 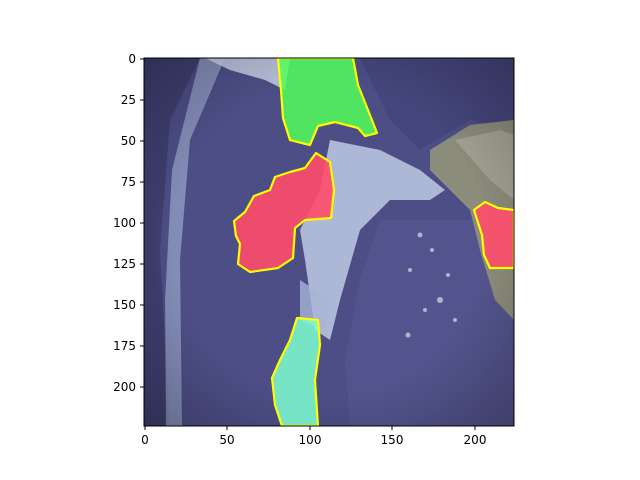 I want to click on x-tick-label: 50, so click(x=226, y=440).